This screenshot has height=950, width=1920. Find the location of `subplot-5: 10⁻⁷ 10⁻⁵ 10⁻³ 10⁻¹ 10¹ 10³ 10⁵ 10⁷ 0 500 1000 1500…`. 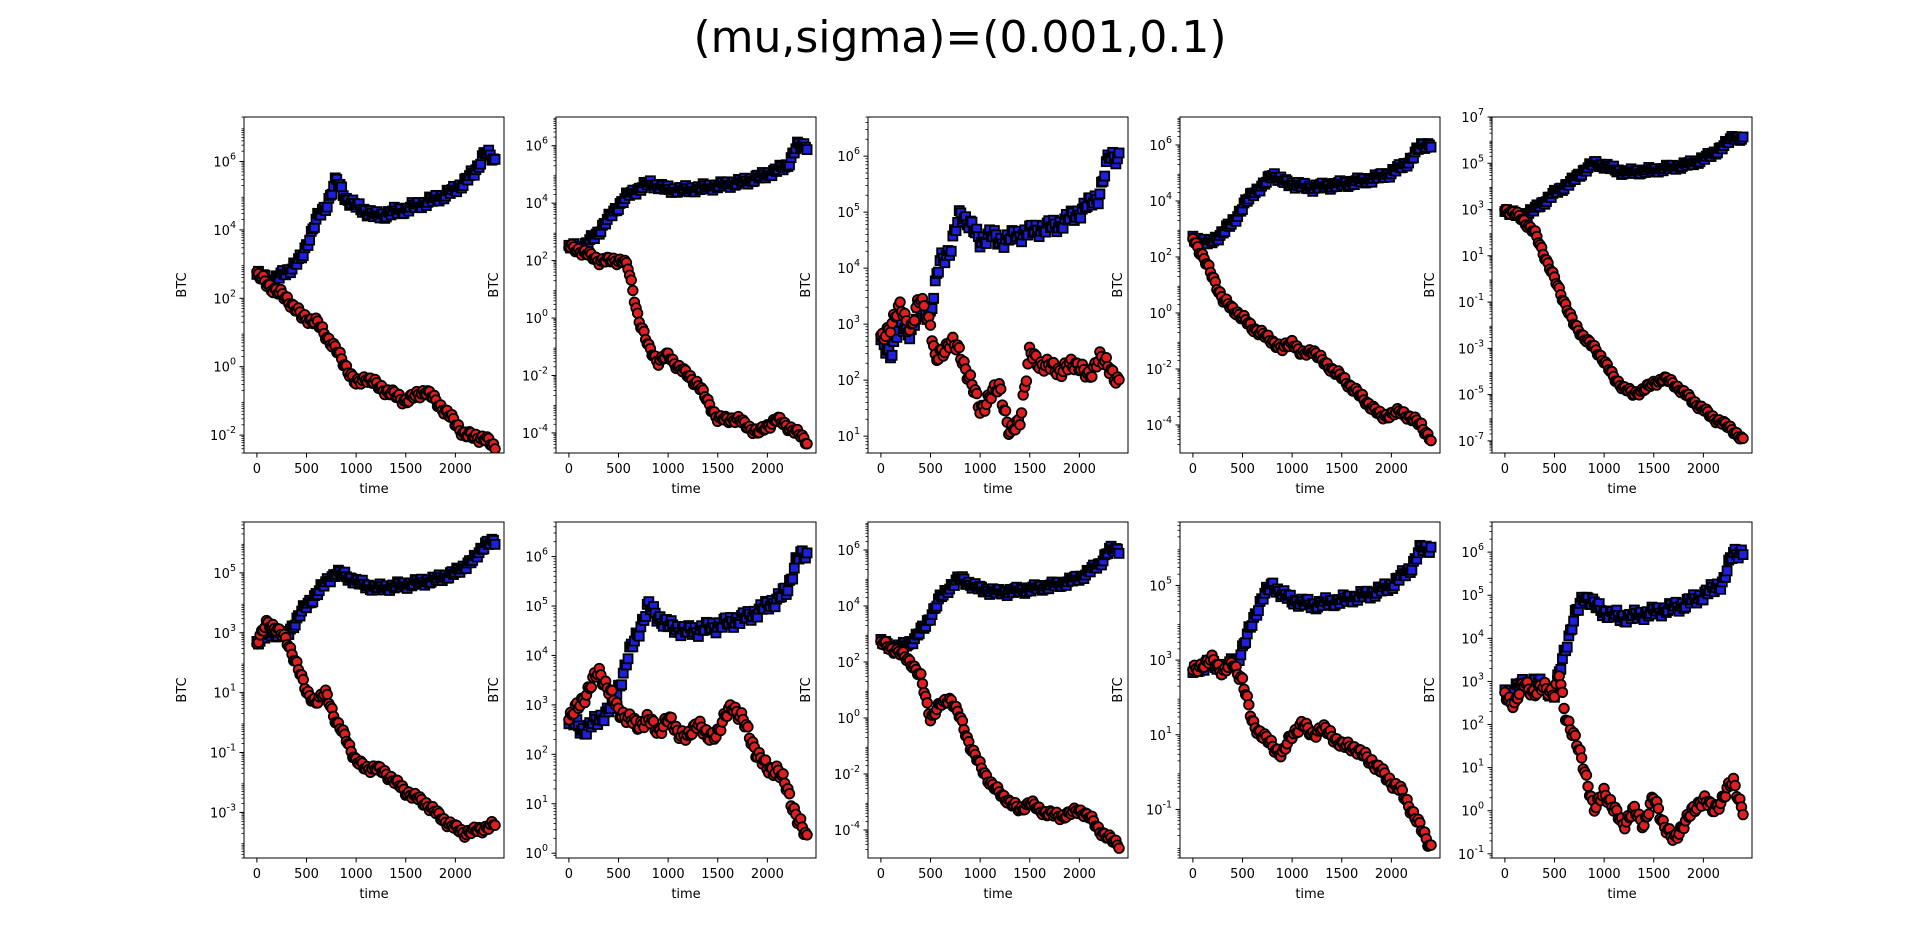

subplot-5: 10⁻⁷ 10⁻⁵ 10⁻³ 10⁻¹ 10¹ 10³ 10⁵ 10⁷ 0 500 1000 1500… is located at coordinates (1588, 302).